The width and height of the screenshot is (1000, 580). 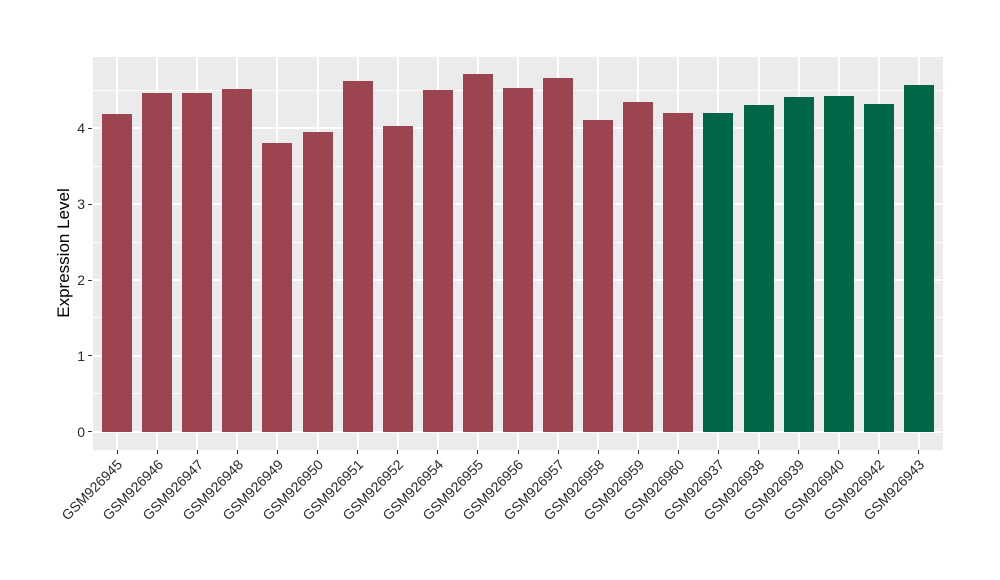 What do you see at coordinates (694, 490) in the screenshot?
I see `x-tick-label: GSM926937` at bounding box center [694, 490].